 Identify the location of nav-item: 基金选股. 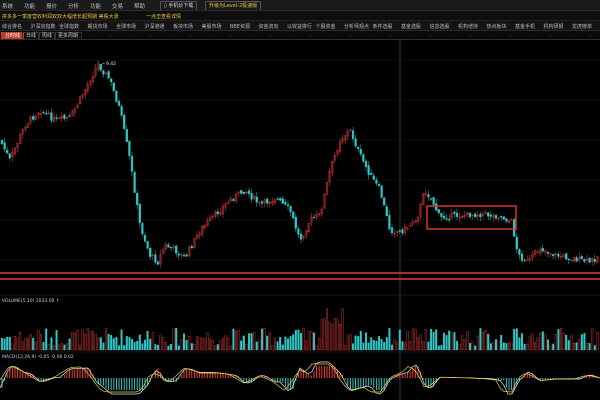
(411, 27).